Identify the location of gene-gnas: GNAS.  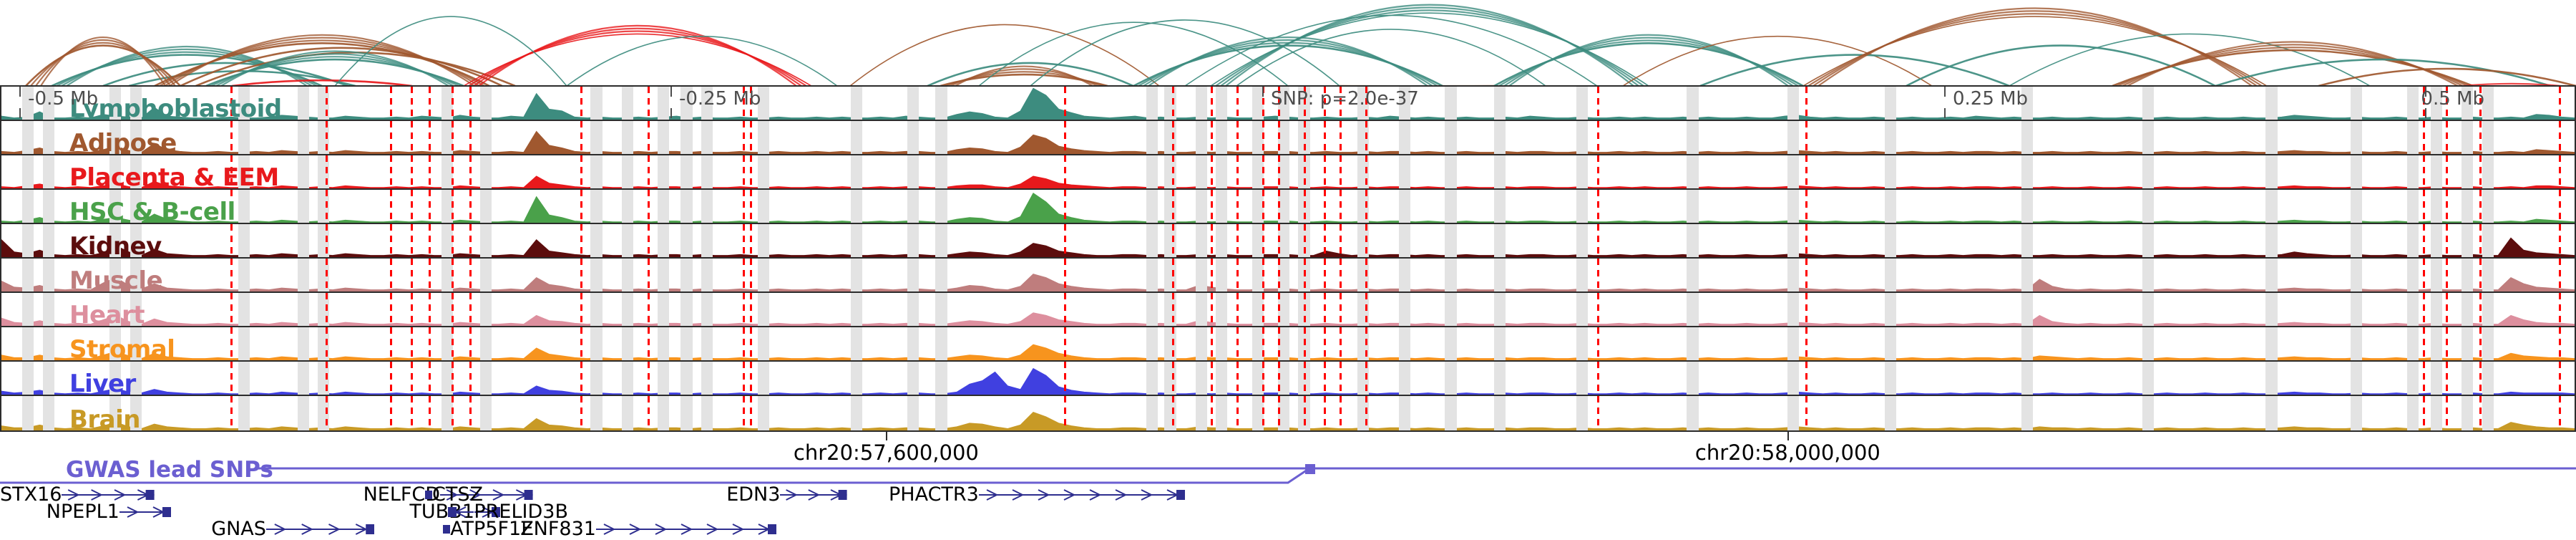
(293, 529).